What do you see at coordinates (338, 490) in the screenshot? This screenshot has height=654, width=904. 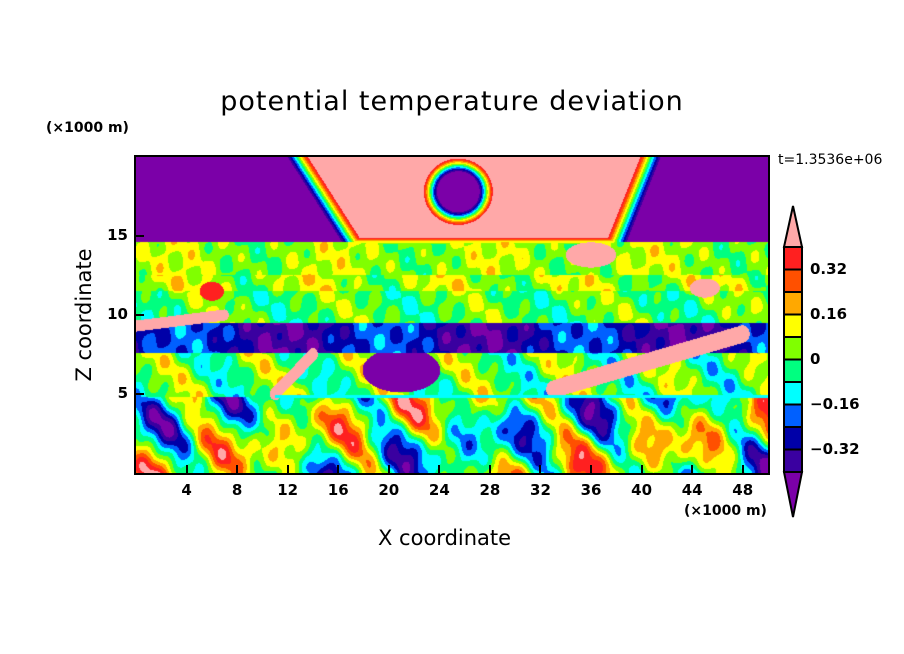 I see `x-tick-label: 16` at bounding box center [338, 490].